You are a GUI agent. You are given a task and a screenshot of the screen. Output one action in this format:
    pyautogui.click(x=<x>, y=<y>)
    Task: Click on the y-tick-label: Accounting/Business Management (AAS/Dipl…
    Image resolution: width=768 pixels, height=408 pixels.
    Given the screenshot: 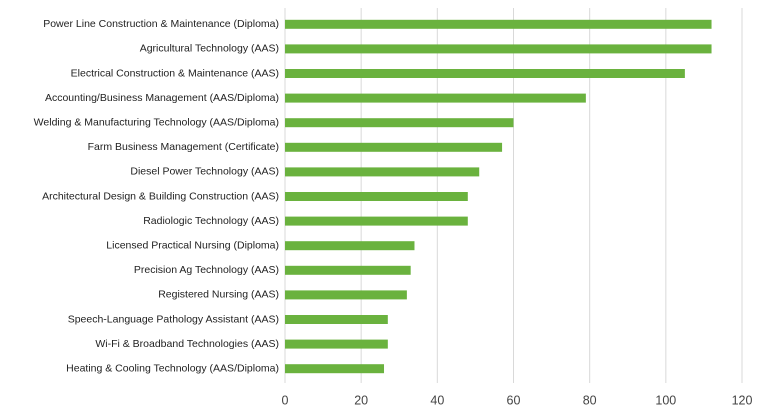 What is the action you would take?
    pyautogui.click(x=162, y=98)
    